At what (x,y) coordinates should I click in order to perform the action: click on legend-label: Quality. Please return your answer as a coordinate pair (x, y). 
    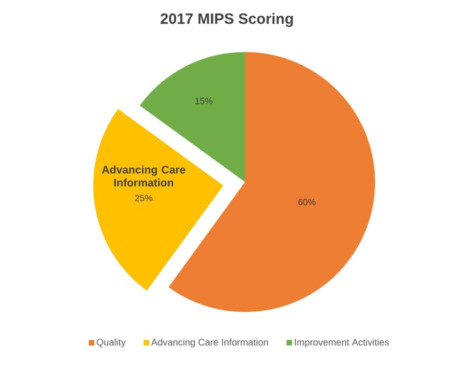
    Looking at the image, I should click on (111, 343).